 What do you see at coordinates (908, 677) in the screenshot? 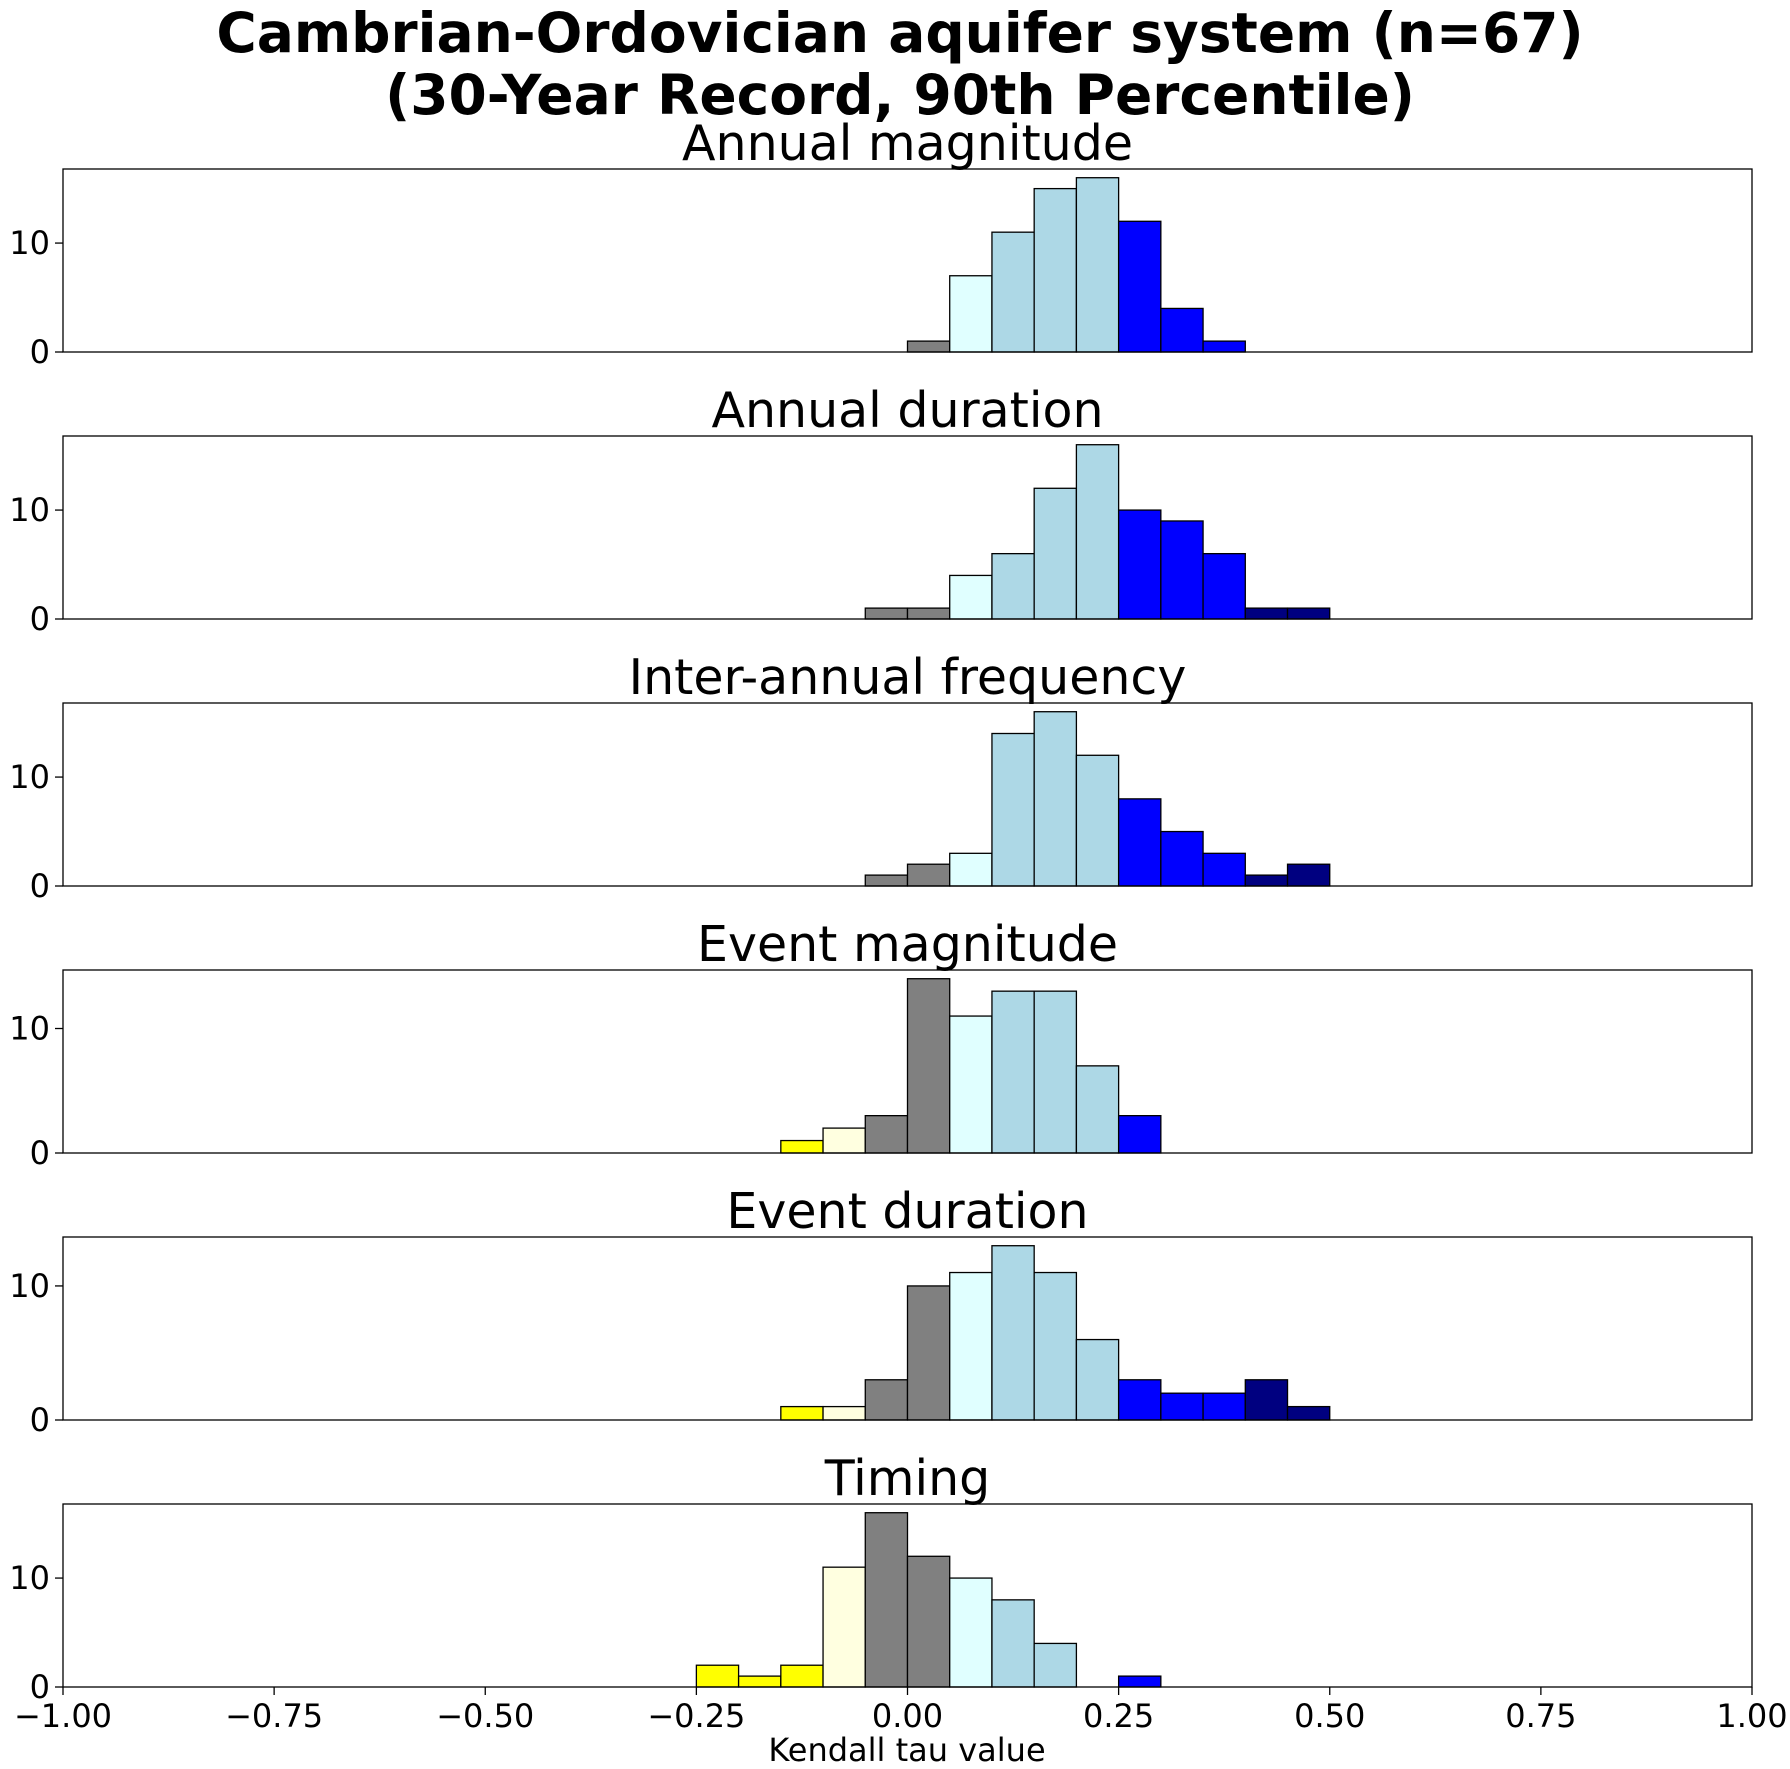
I see `panel-title: Inter-annual frequency` at bounding box center [908, 677].